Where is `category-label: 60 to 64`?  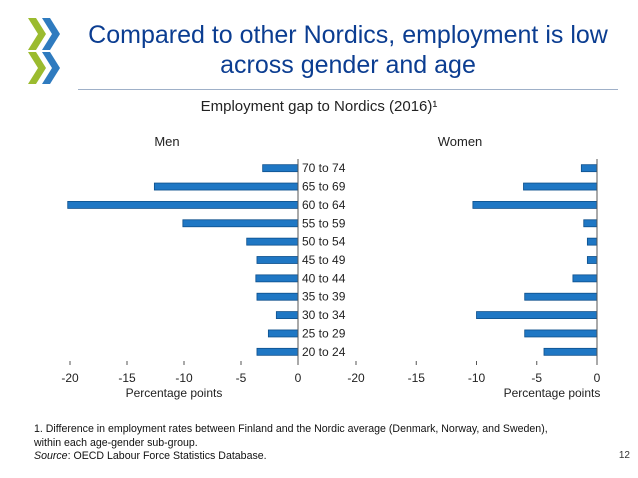 category-label: 60 to 64 is located at coordinates (324, 205).